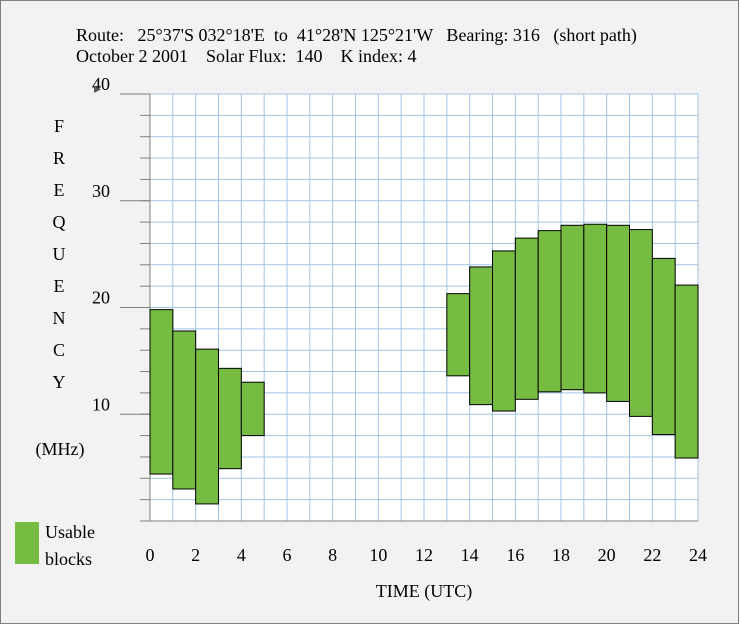 This screenshot has width=741, height=626. I want to click on y-axis-label-letter: Y, so click(59, 382).